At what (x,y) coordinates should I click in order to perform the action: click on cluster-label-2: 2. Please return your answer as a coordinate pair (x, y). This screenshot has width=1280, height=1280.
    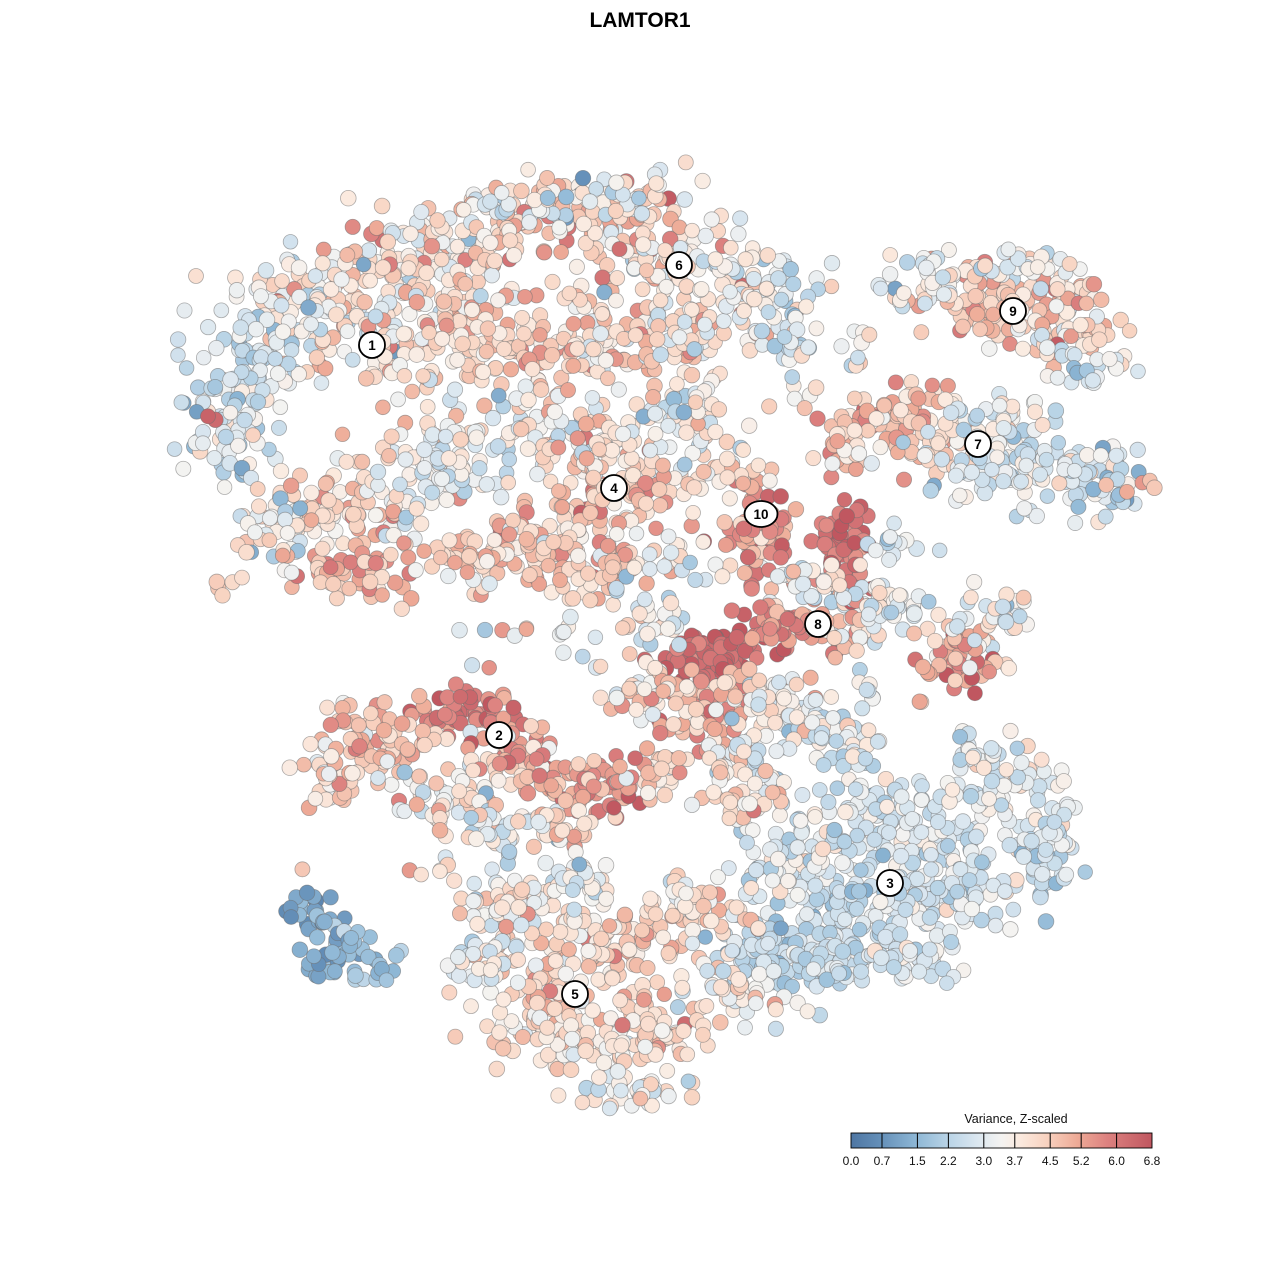
    Looking at the image, I should click on (499, 735).